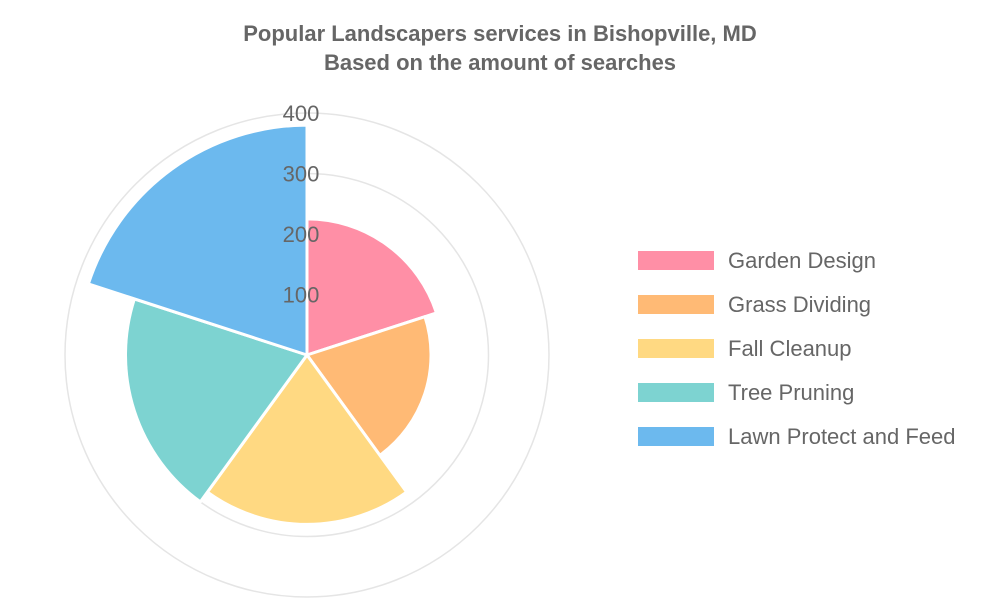 The width and height of the screenshot is (1000, 600). Describe the element at coordinates (500, 62) in the screenshot. I see `chart-subtitle: Based on the amount of searches` at that location.